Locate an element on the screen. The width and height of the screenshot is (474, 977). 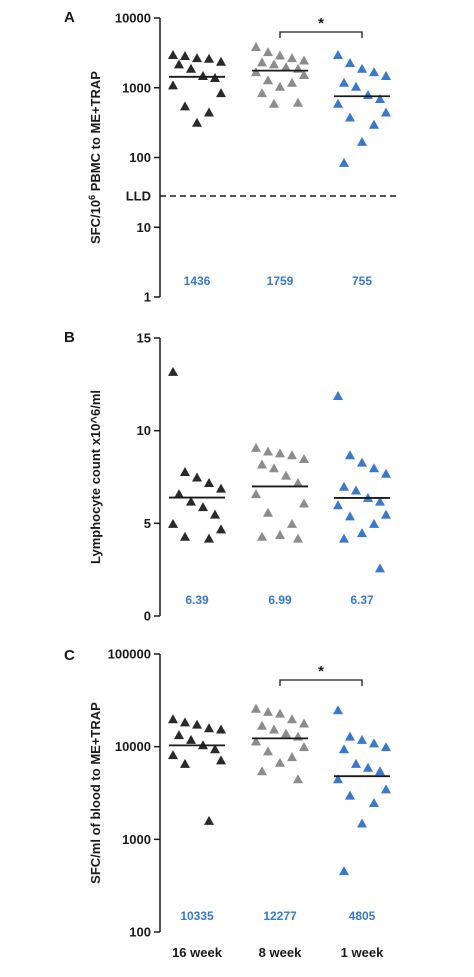
y-tick-label: 10 is located at coordinates (144, 227).